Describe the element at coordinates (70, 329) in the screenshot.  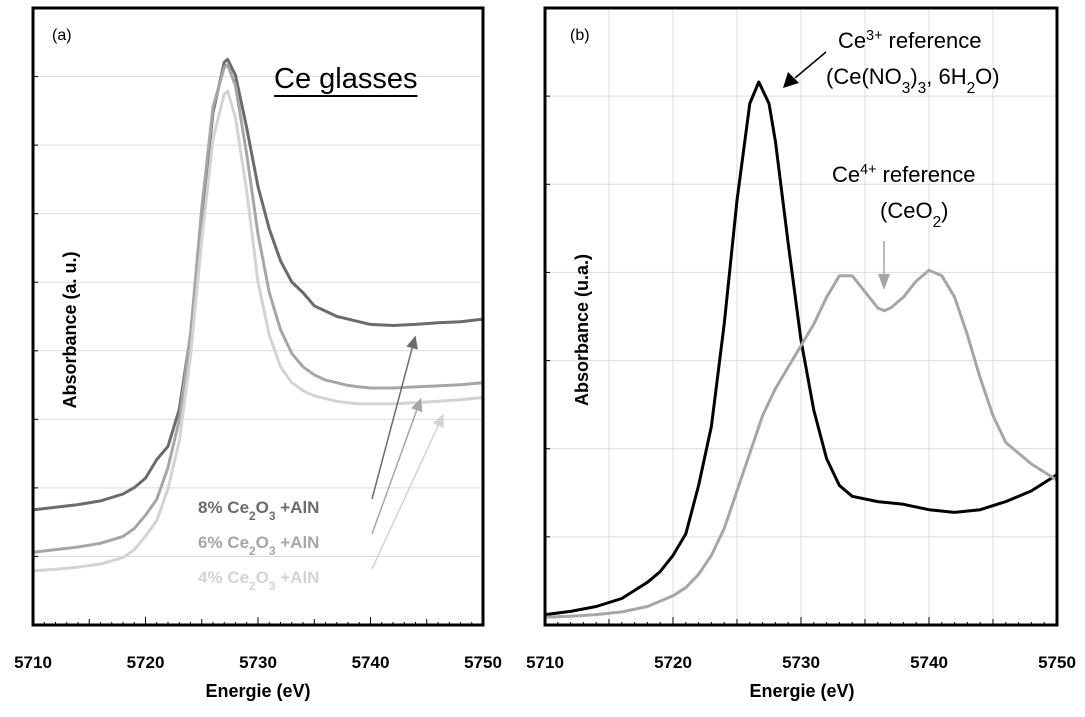
I see `panel-a-ylabel: Absorbance (a. u.)` at that location.